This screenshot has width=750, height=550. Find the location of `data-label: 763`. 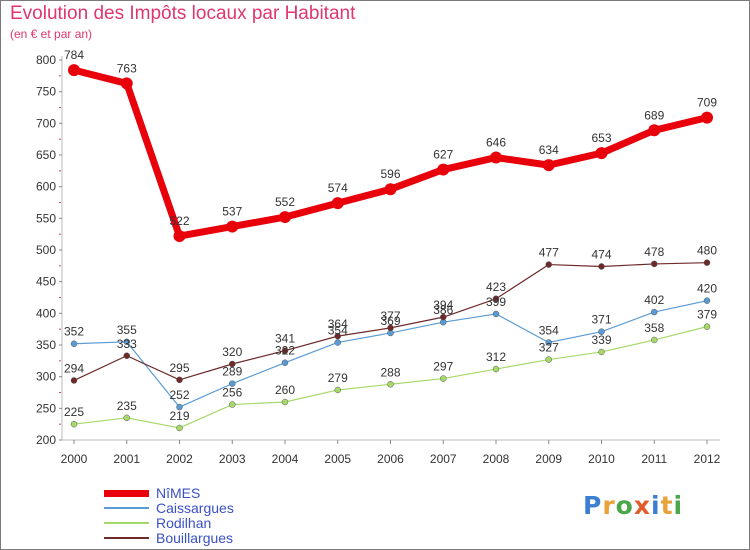

data-label: 763 is located at coordinates (127, 68).